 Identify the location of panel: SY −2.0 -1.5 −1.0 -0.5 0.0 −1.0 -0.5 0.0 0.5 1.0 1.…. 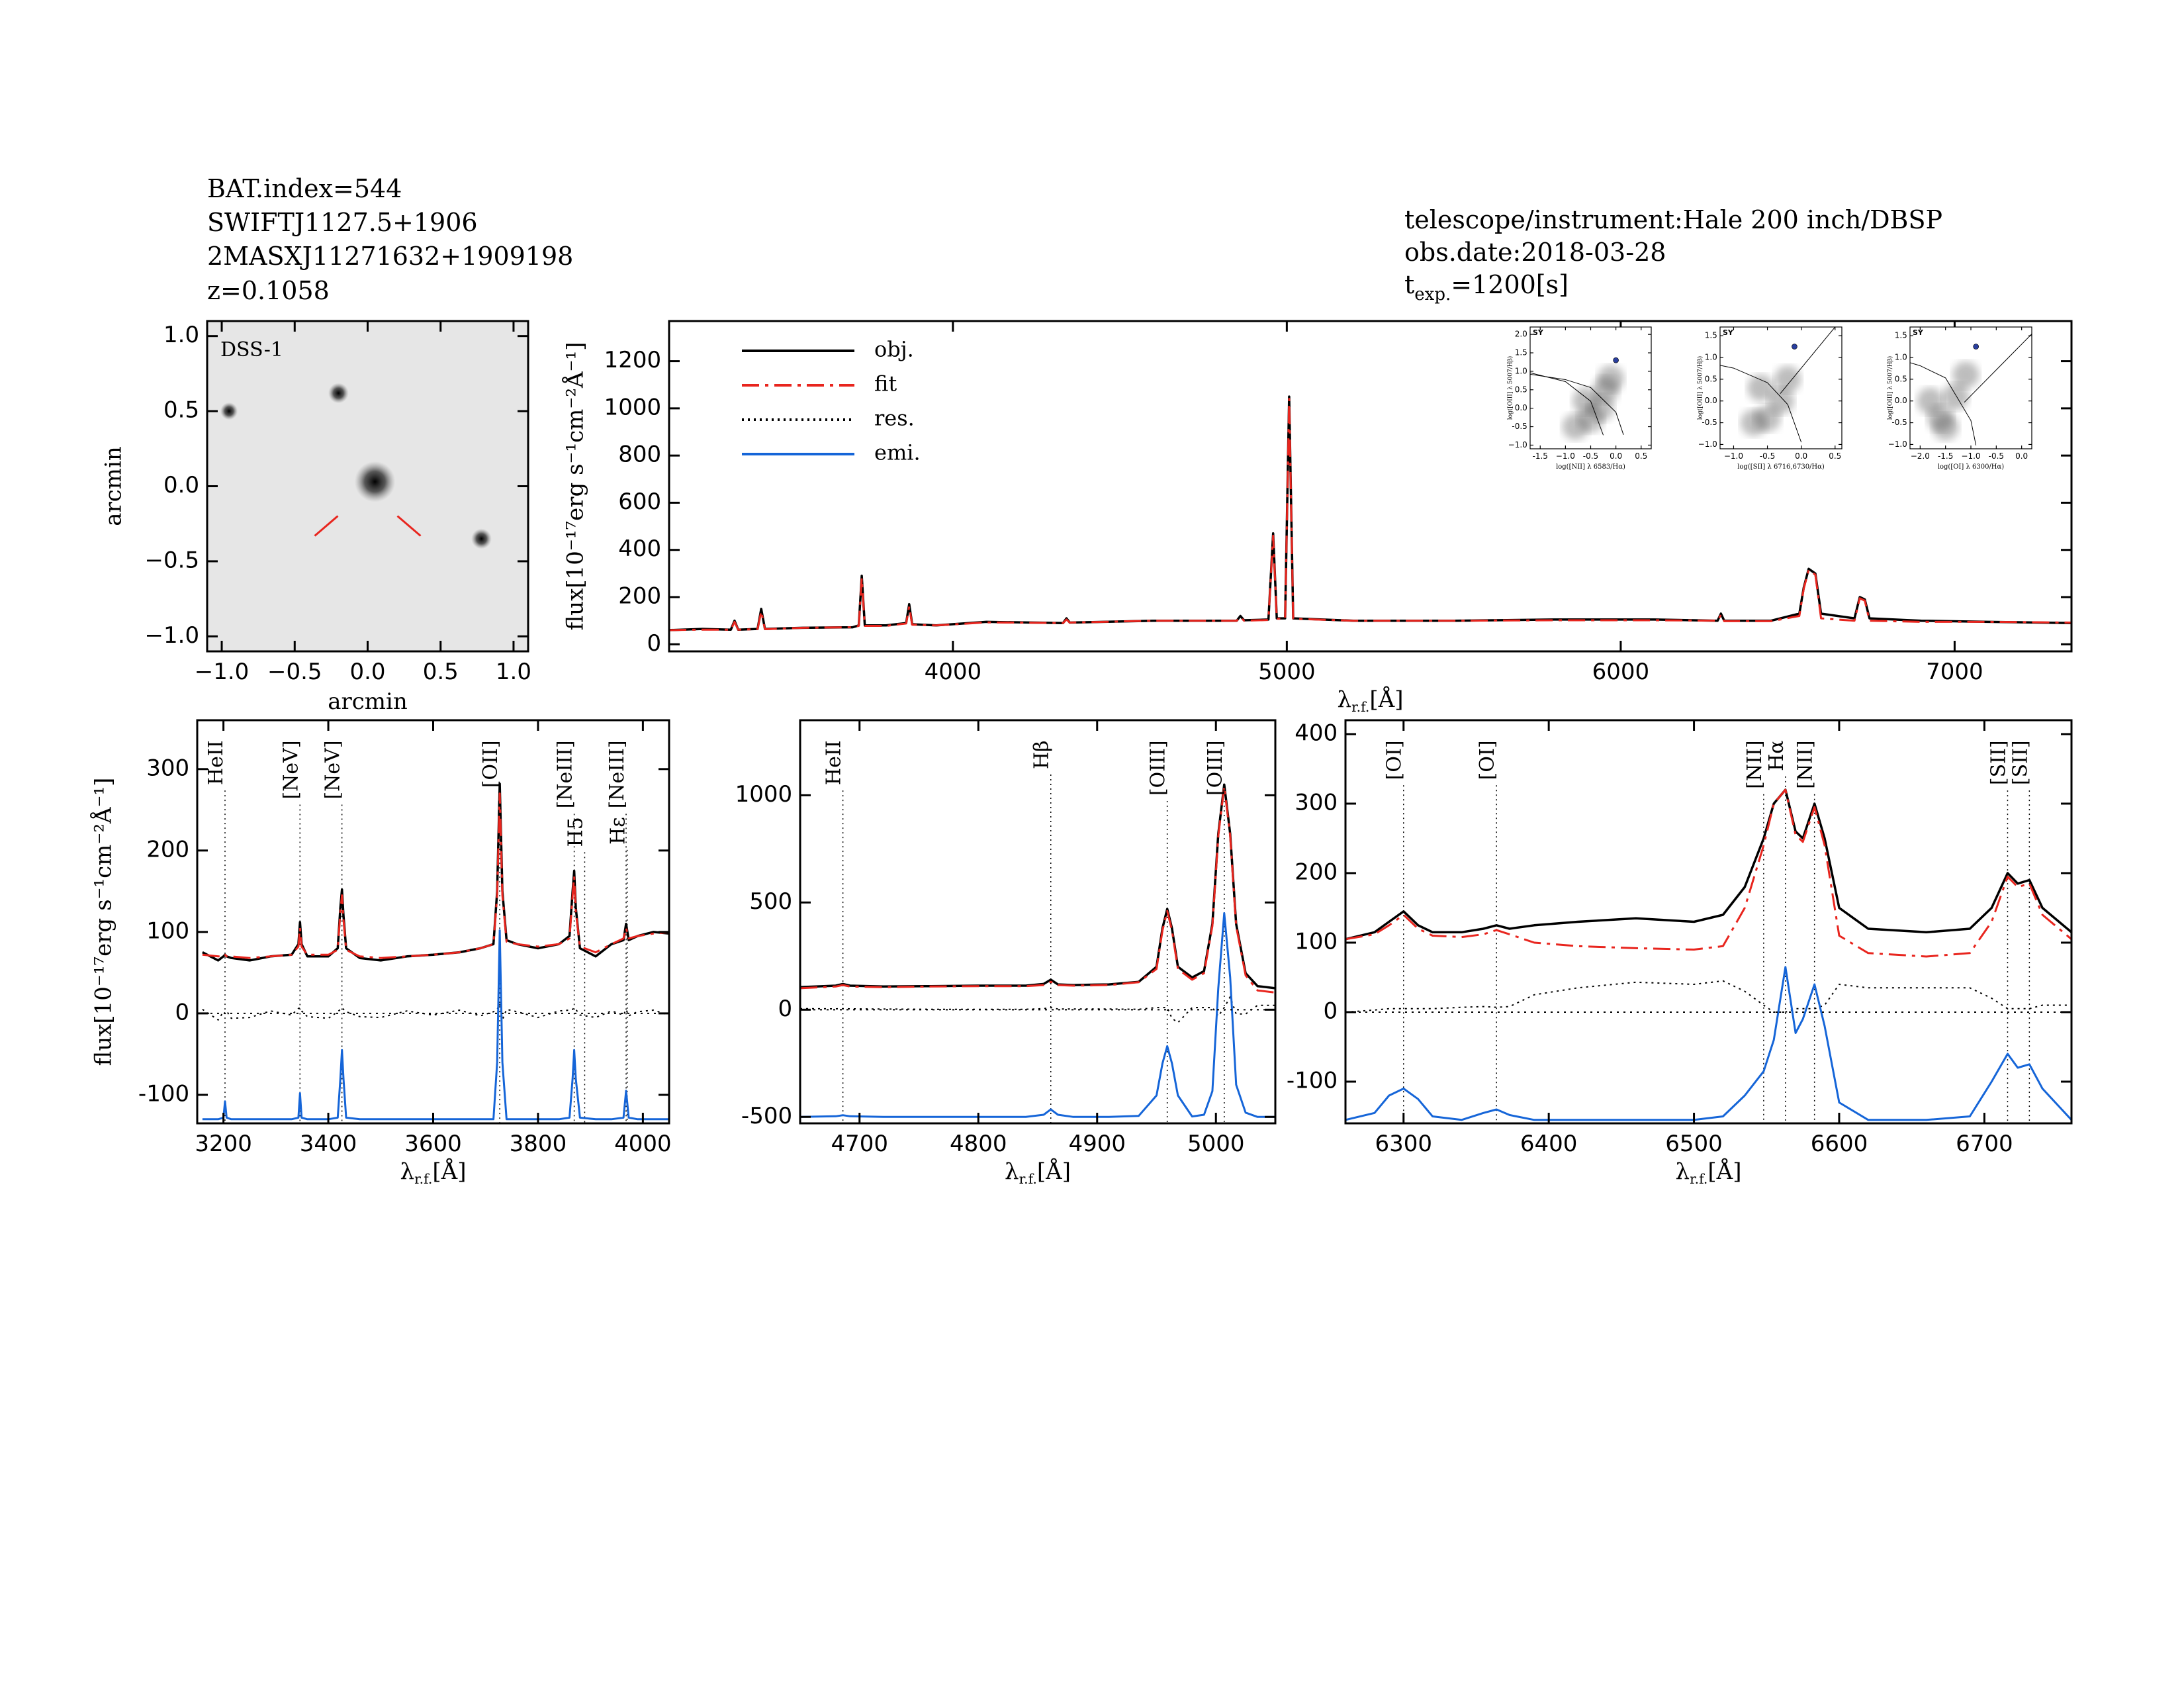
(1959, 398).